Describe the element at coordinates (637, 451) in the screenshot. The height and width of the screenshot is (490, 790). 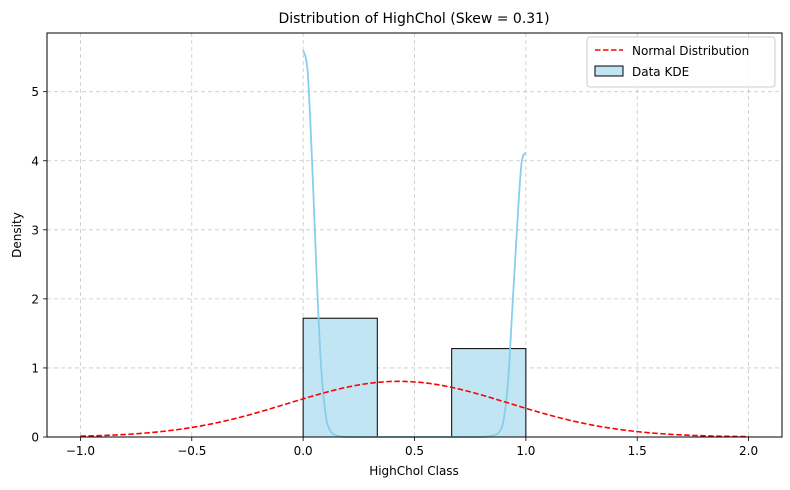
I see `x-tick-label: 1.5` at that location.